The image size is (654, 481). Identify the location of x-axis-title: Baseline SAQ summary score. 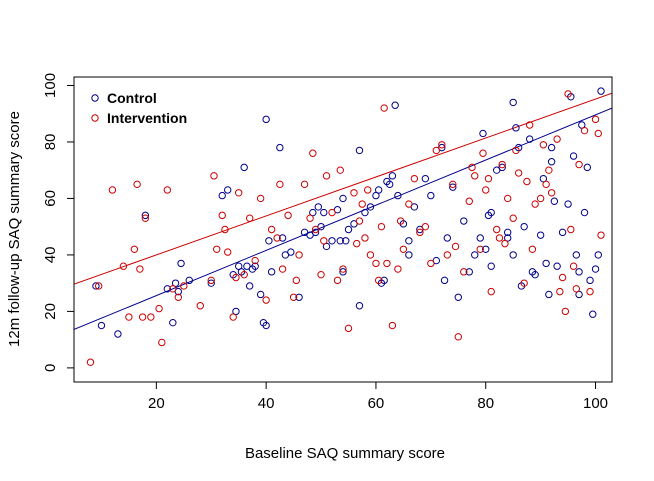
(345, 453).